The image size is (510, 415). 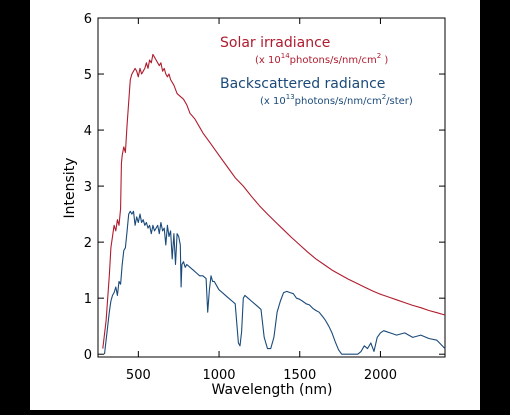 I want to click on y-tick-label: 5, so click(x=88, y=75).